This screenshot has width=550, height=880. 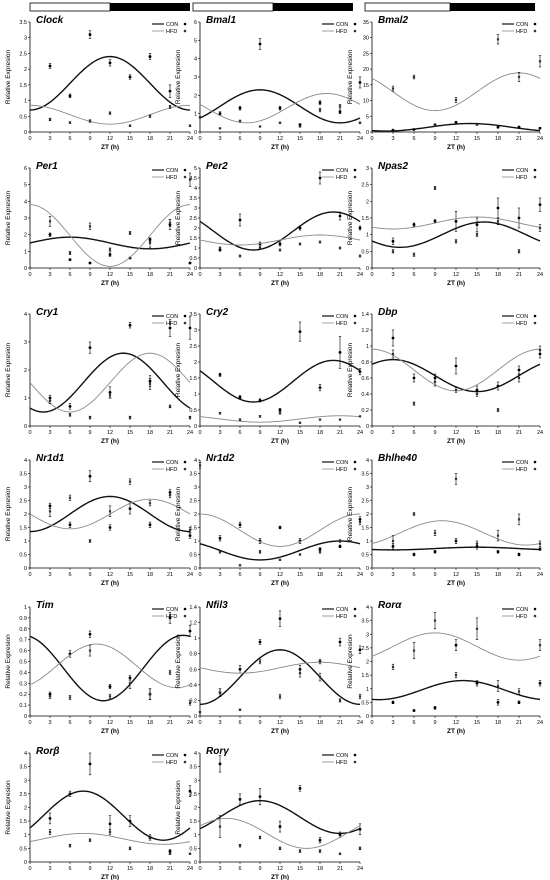 What do you see at coordinates (69, 275) in the screenshot?
I see `x-tick-label: 6` at bounding box center [69, 275].